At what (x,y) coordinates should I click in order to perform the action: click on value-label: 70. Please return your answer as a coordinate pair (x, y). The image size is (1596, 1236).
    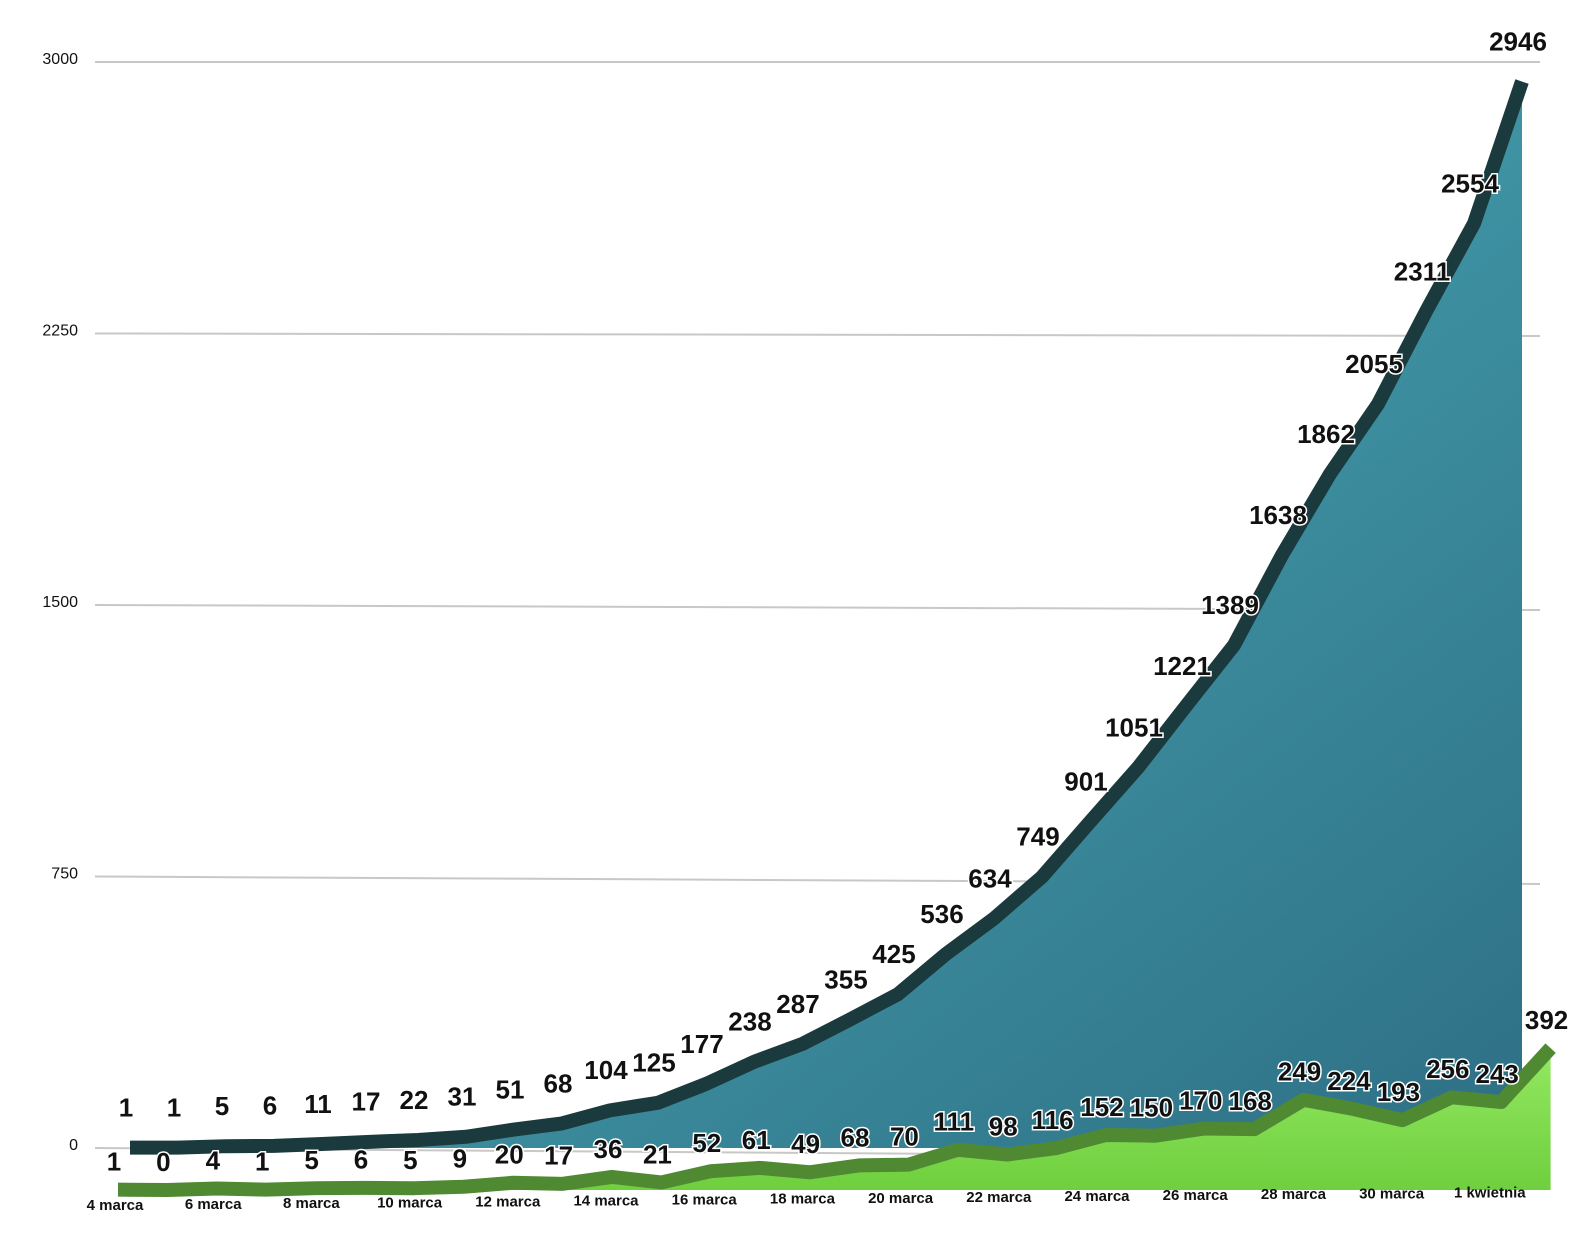
    Looking at the image, I should click on (904, 1137).